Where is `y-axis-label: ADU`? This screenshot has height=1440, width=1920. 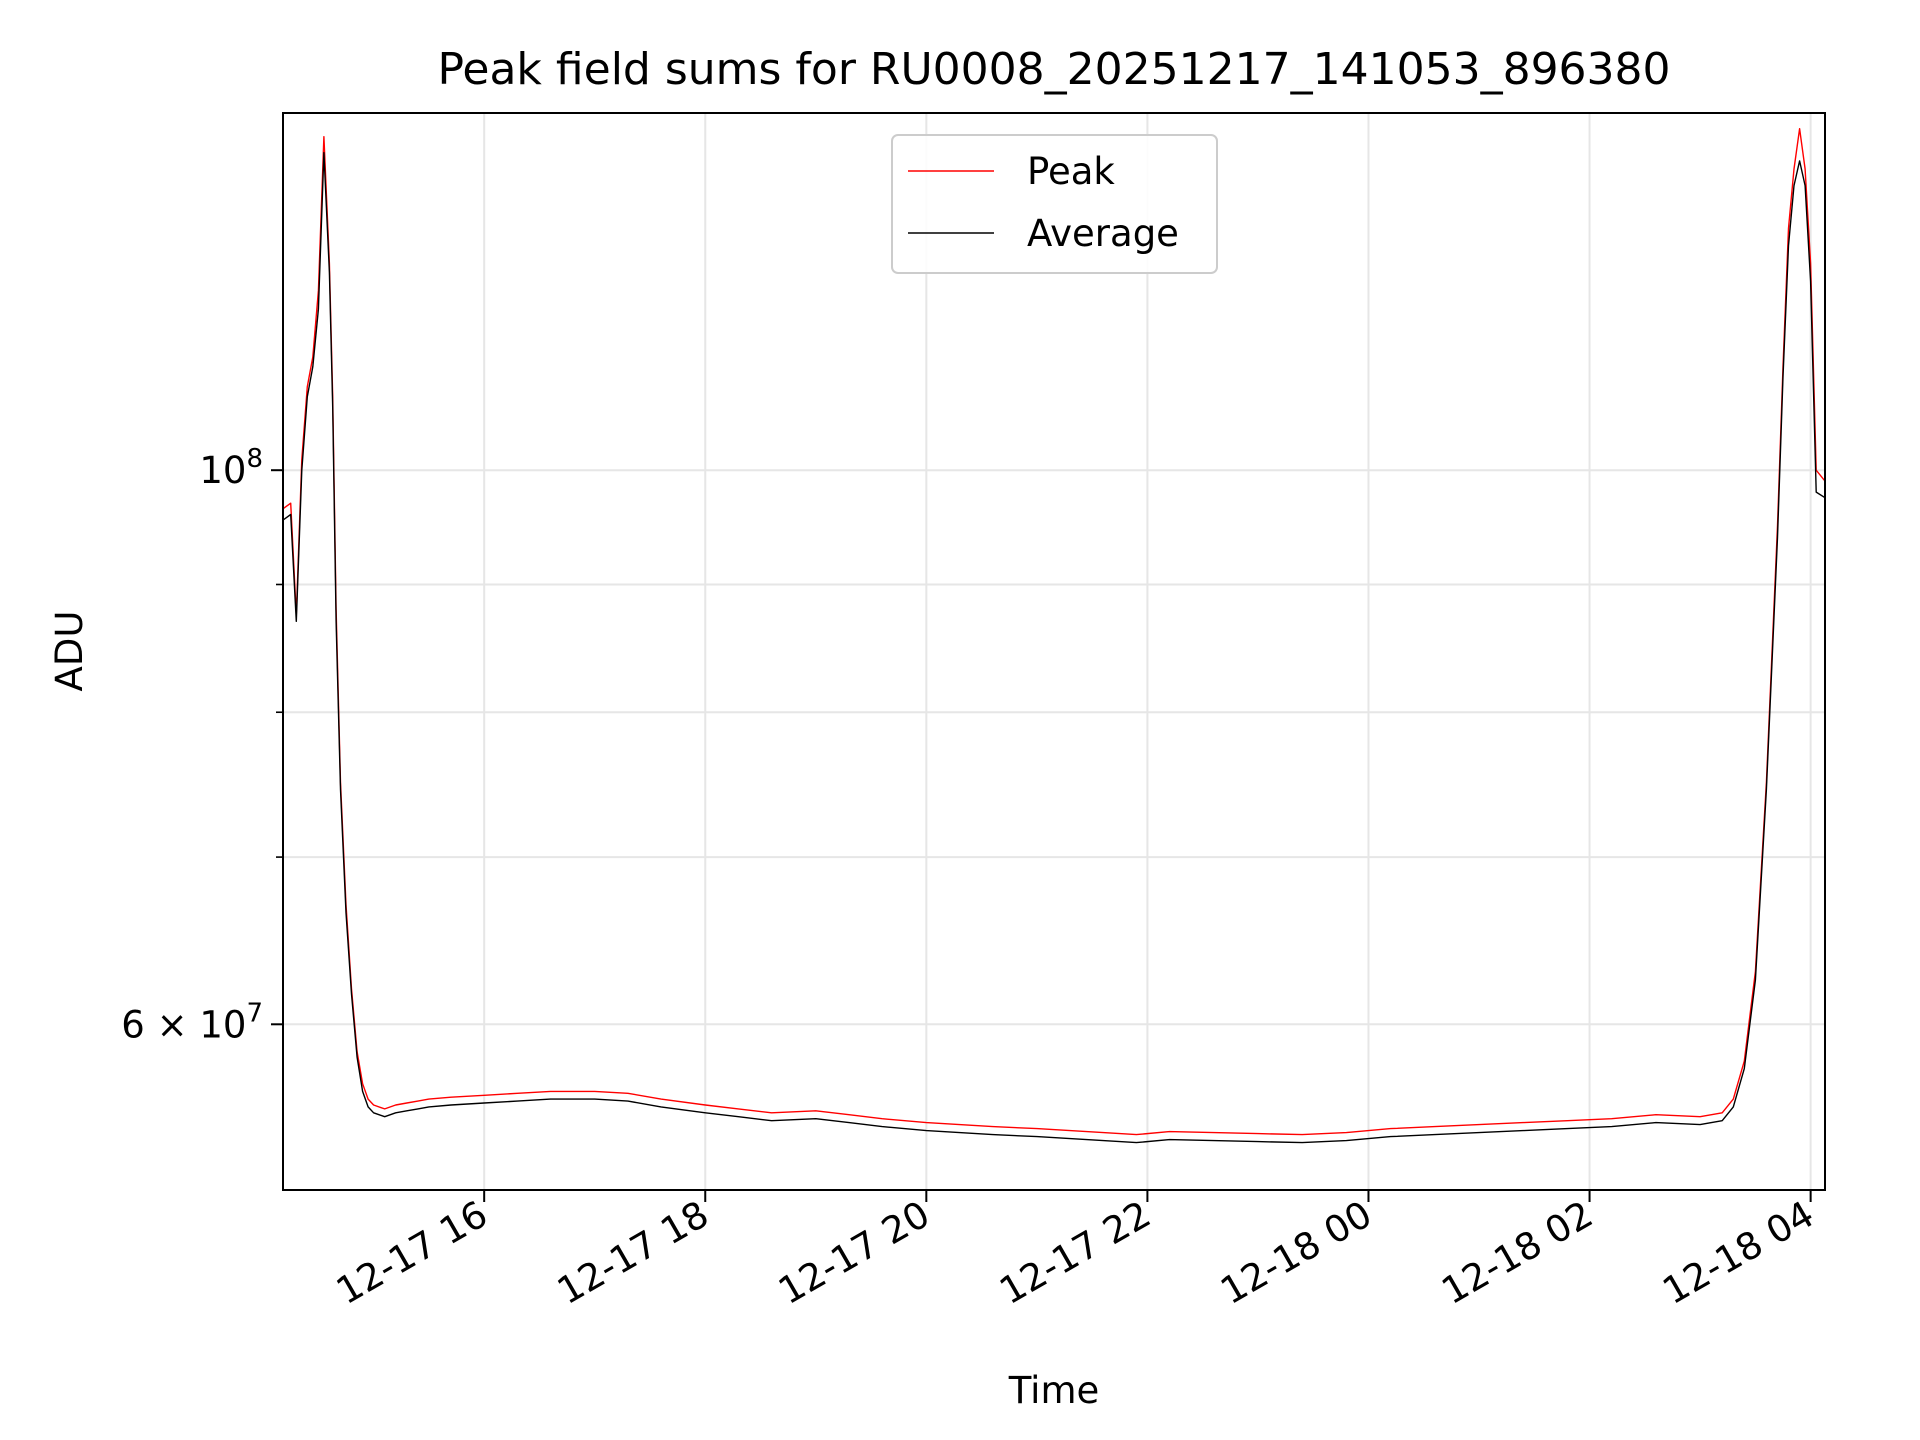 y-axis-label: ADU is located at coordinates (69, 651).